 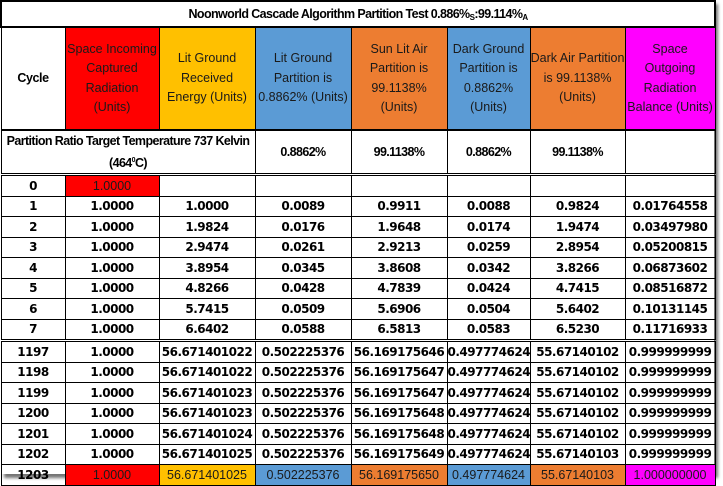 What do you see at coordinates (207, 413) in the screenshot?
I see `cell-lit-ground-received: 56.671401023` at bounding box center [207, 413].